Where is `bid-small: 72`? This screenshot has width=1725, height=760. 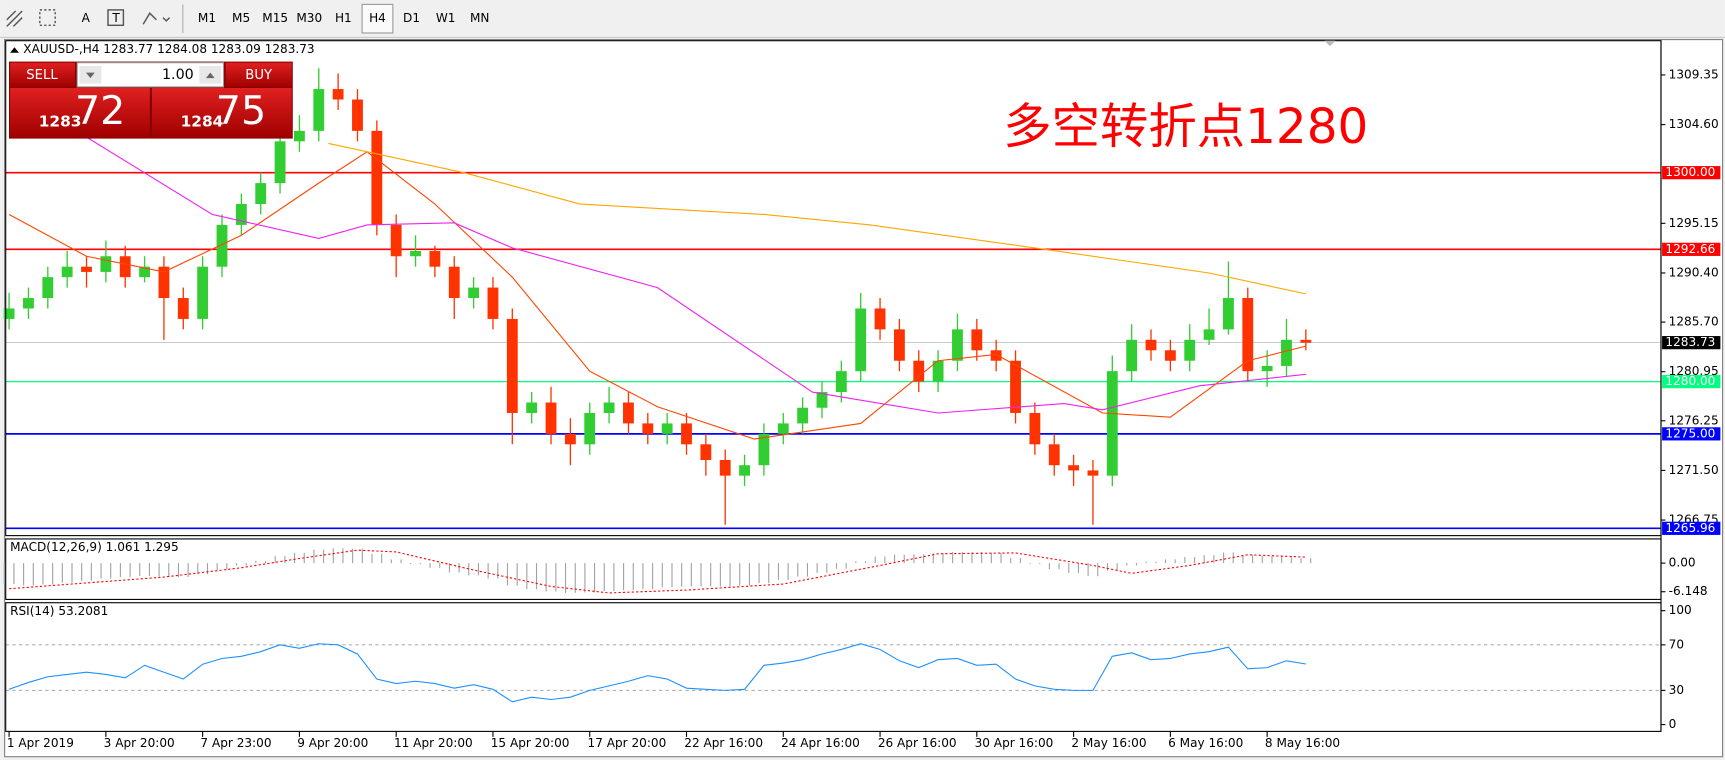 bid-small: 72 is located at coordinates (100, 111).